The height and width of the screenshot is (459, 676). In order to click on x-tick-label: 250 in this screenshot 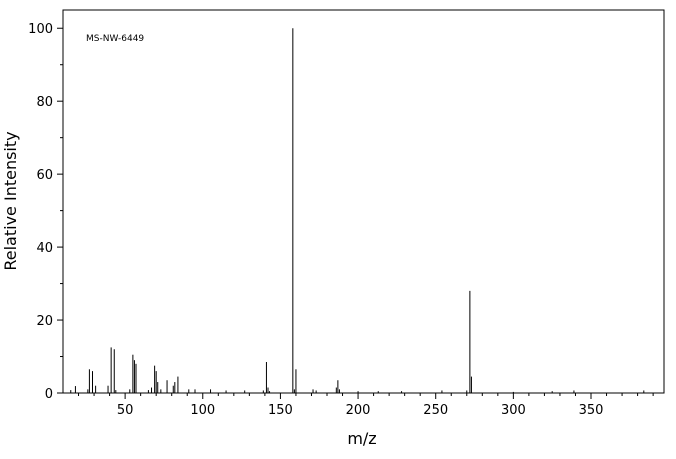, I will do `click(435, 410)`.